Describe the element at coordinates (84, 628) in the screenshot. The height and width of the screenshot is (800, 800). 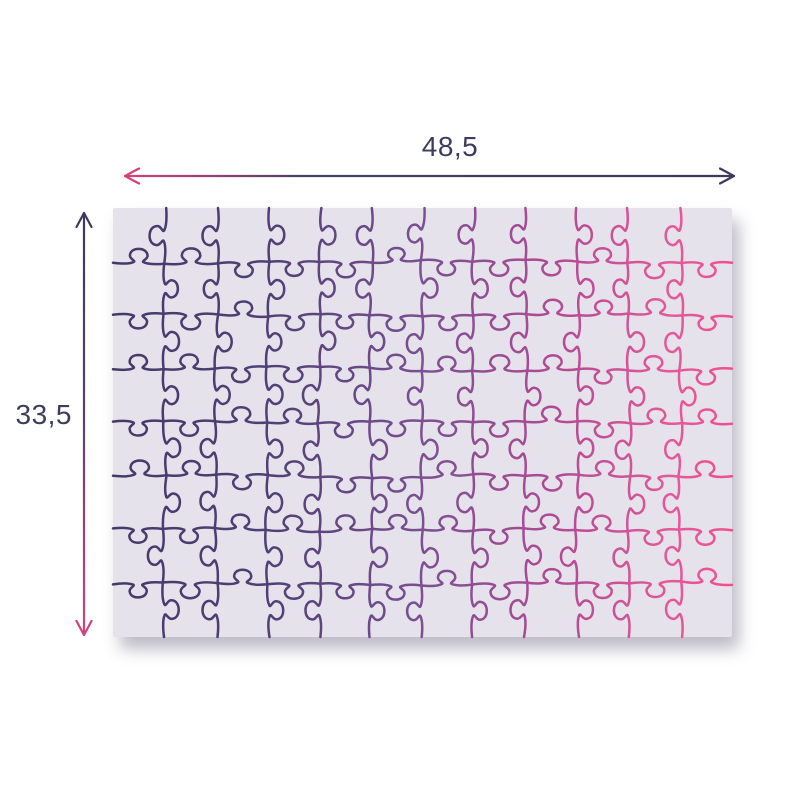
I see `down-arrowhead-icon` at that location.